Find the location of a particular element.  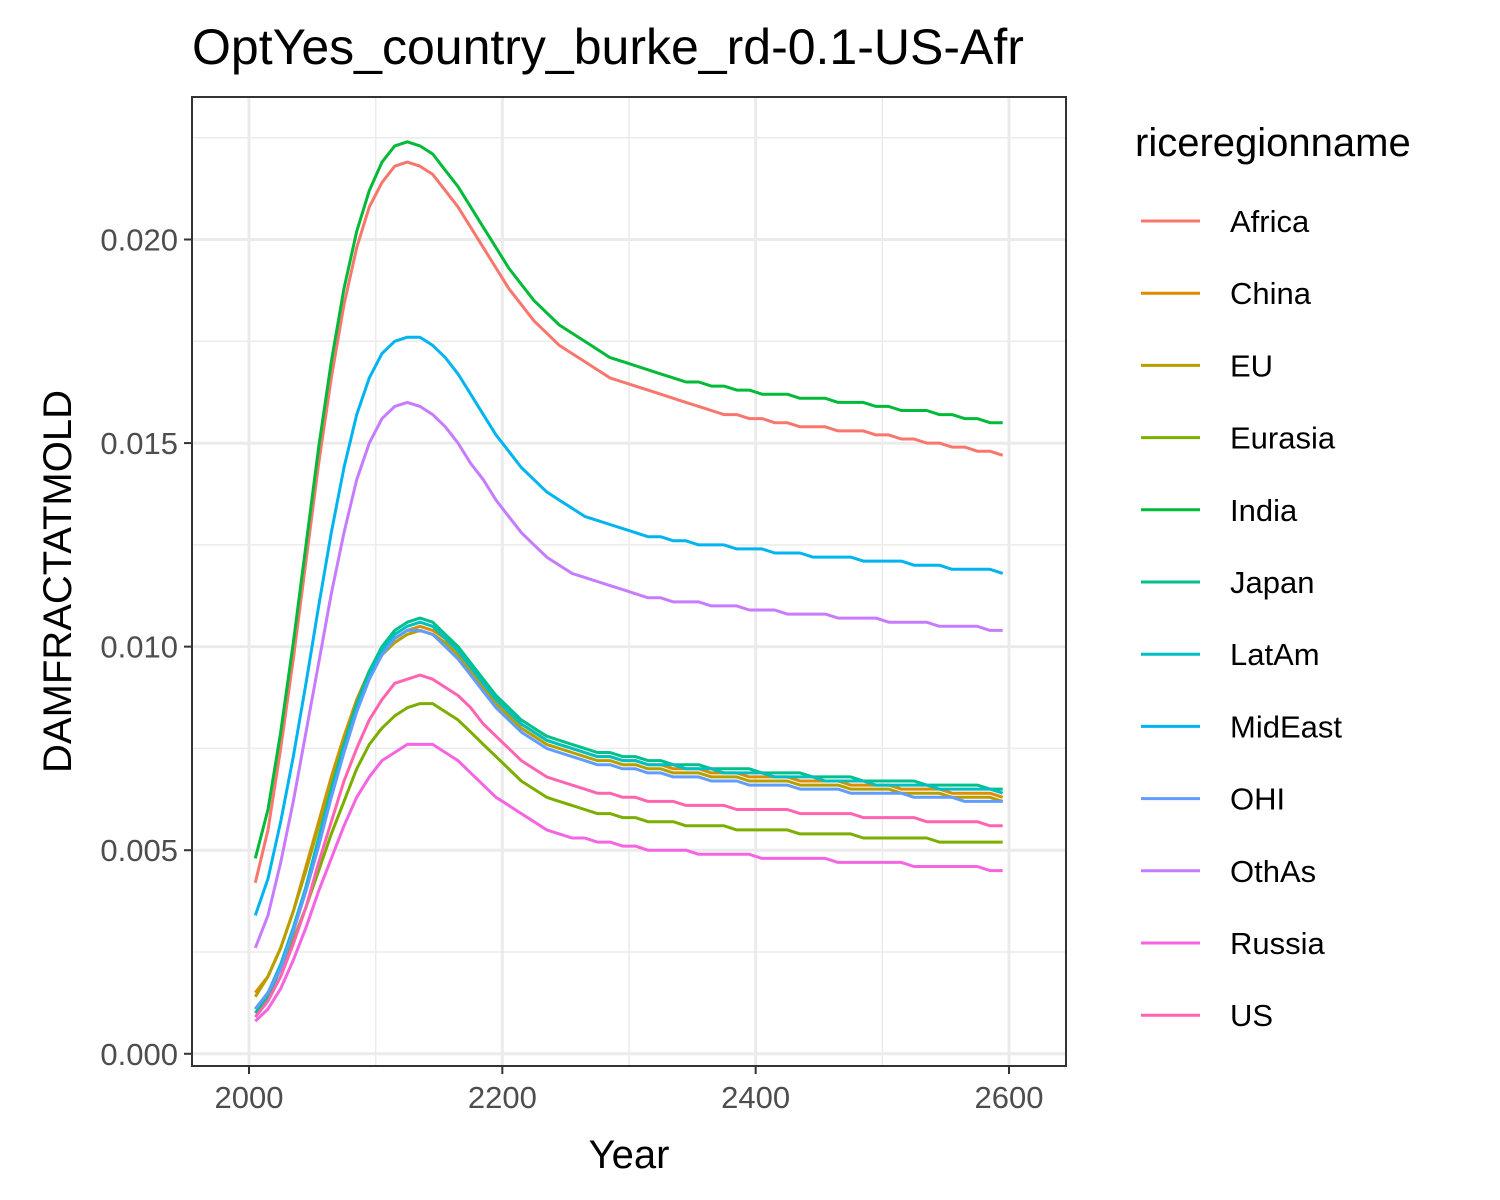

legend-label-africa: Africa is located at coordinates (1270, 221).